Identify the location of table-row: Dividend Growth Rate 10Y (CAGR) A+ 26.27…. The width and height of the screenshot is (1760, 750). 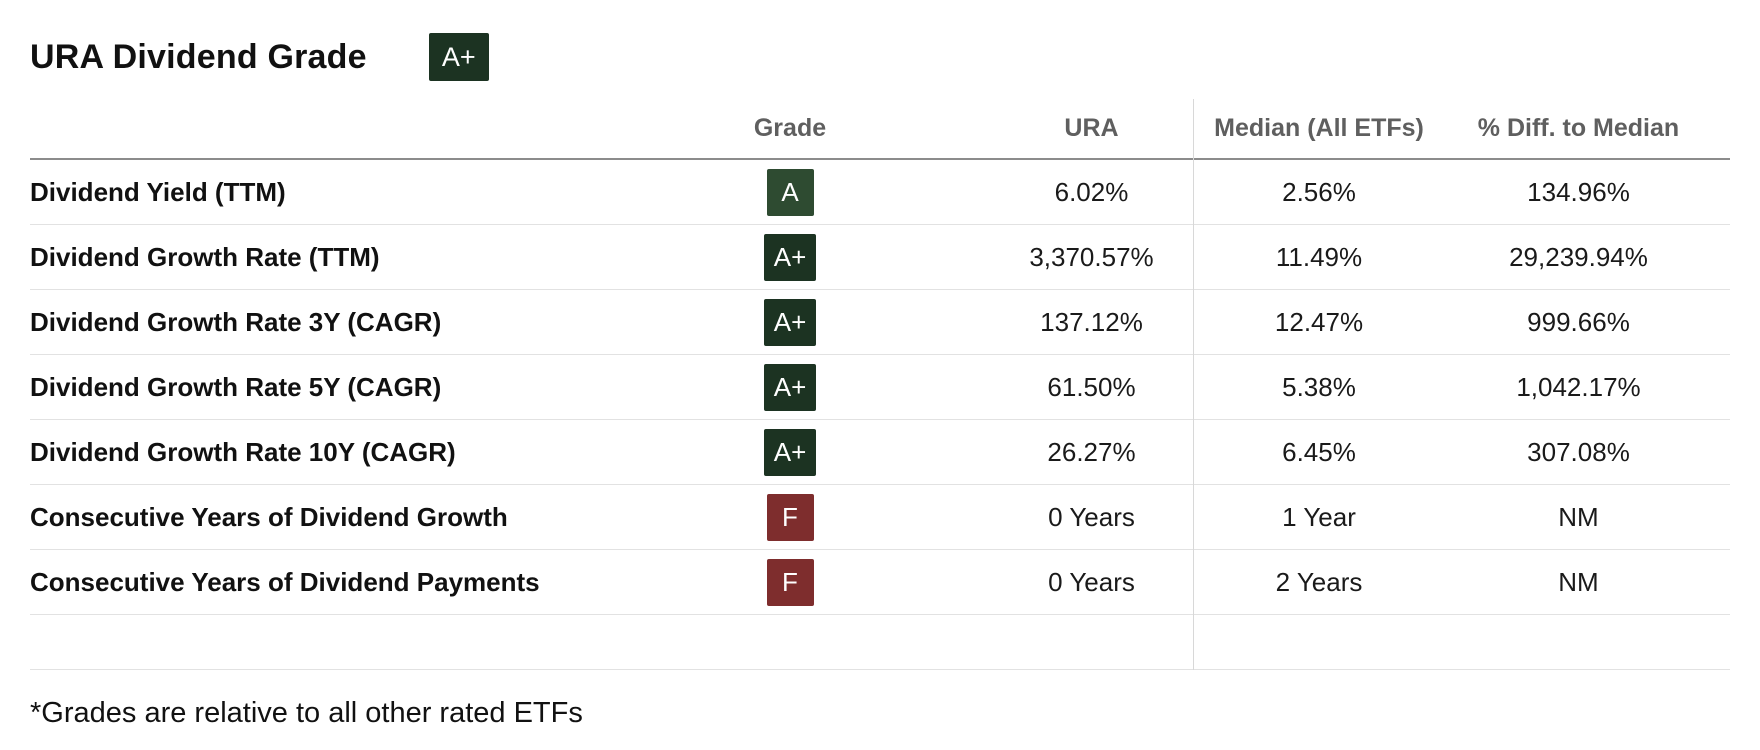
(880, 452).